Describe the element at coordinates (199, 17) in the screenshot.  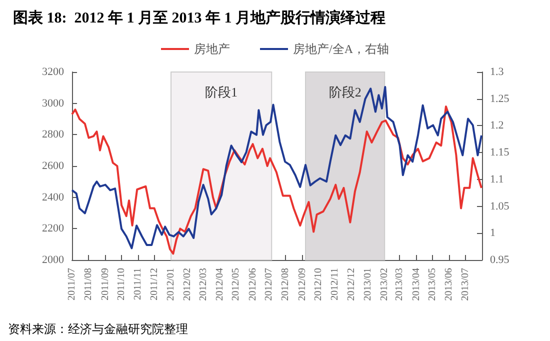
I see `chart-title: 图表 18: 2012 年 1 月至 2013 年 1 月地产股行情演绎过程` at that location.